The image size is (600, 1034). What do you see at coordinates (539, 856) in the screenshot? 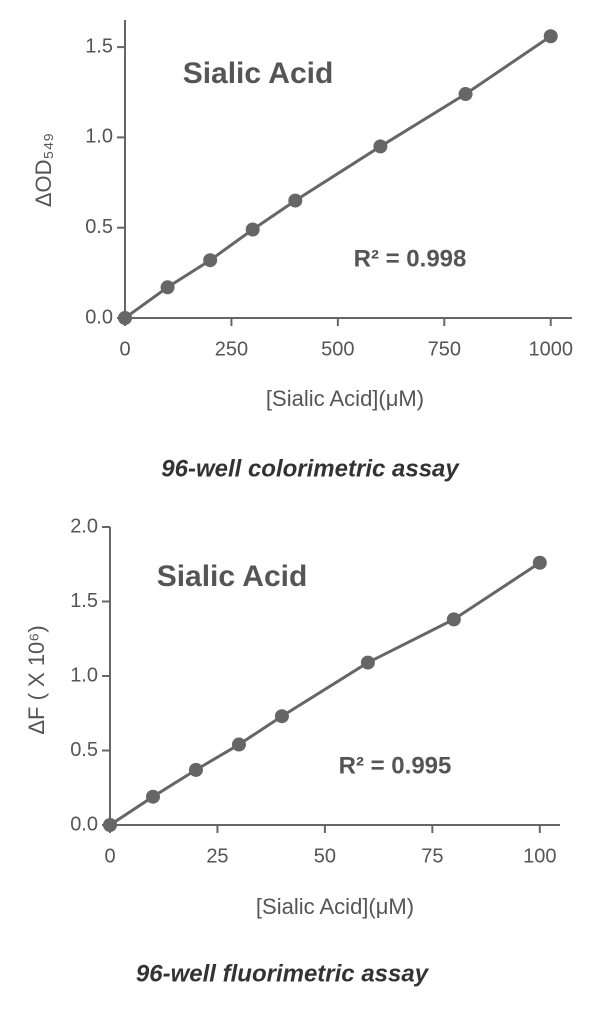
I see `x-tick-label: 100` at bounding box center [539, 856].